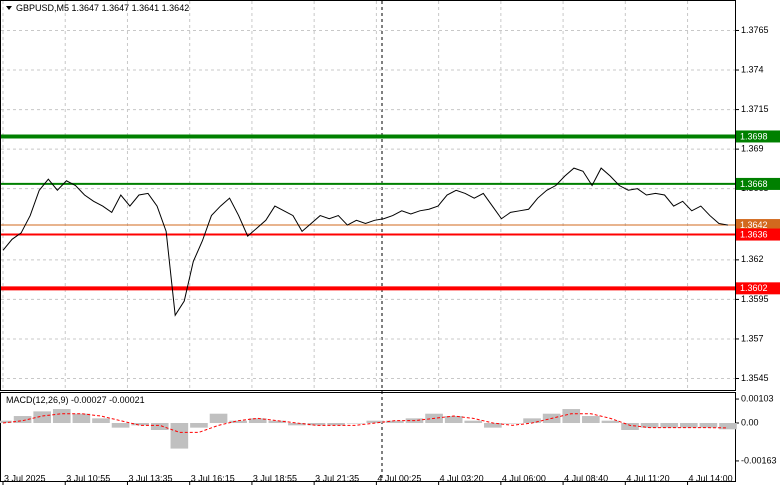 The image size is (781, 489). What do you see at coordinates (752, 259) in the screenshot?
I see `y-tick-label: 1.362` at bounding box center [752, 259].